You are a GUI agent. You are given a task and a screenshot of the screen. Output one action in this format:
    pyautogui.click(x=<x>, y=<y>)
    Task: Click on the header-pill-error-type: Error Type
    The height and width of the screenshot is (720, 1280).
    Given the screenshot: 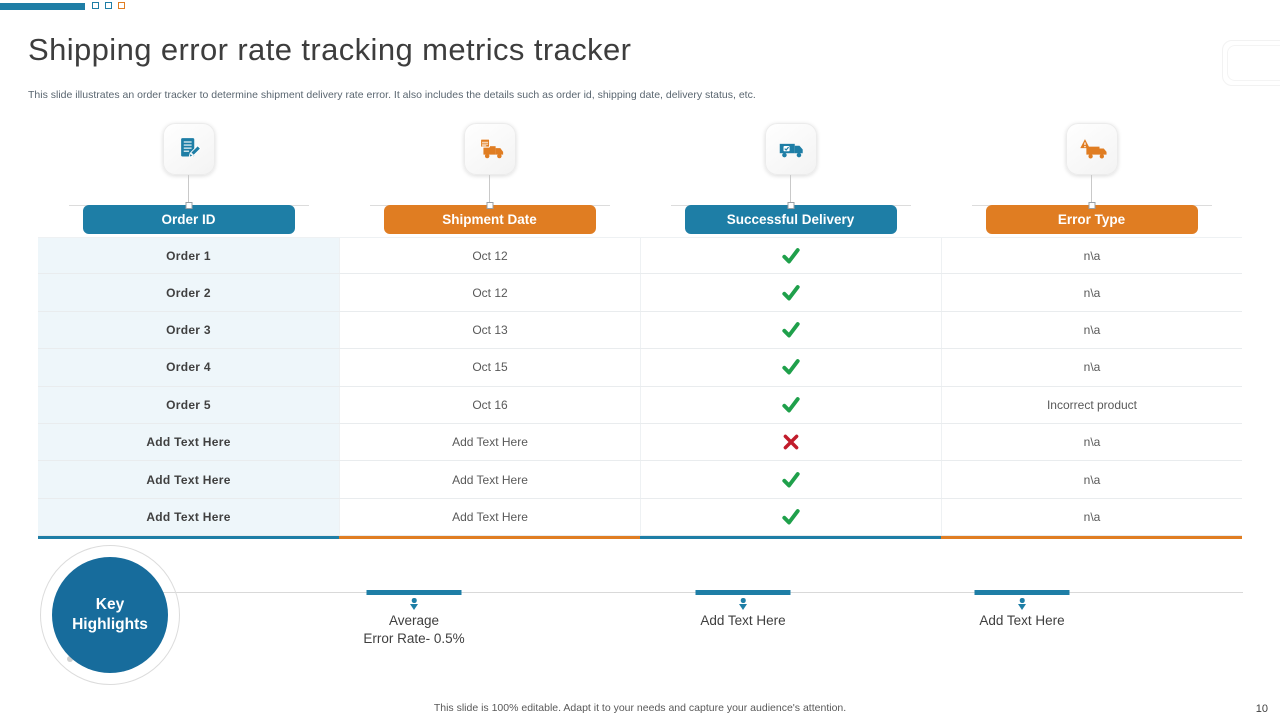 What is the action you would take?
    pyautogui.click(x=1091, y=219)
    